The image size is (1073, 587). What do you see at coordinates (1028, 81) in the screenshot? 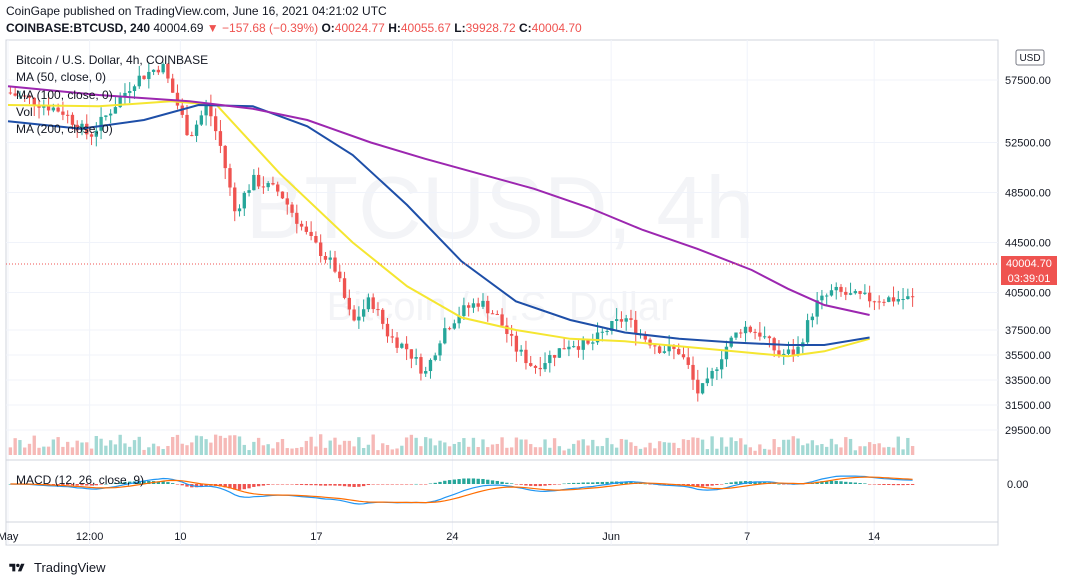
I see `y-tick-label: 57500.00` at bounding box center [1028, 81].